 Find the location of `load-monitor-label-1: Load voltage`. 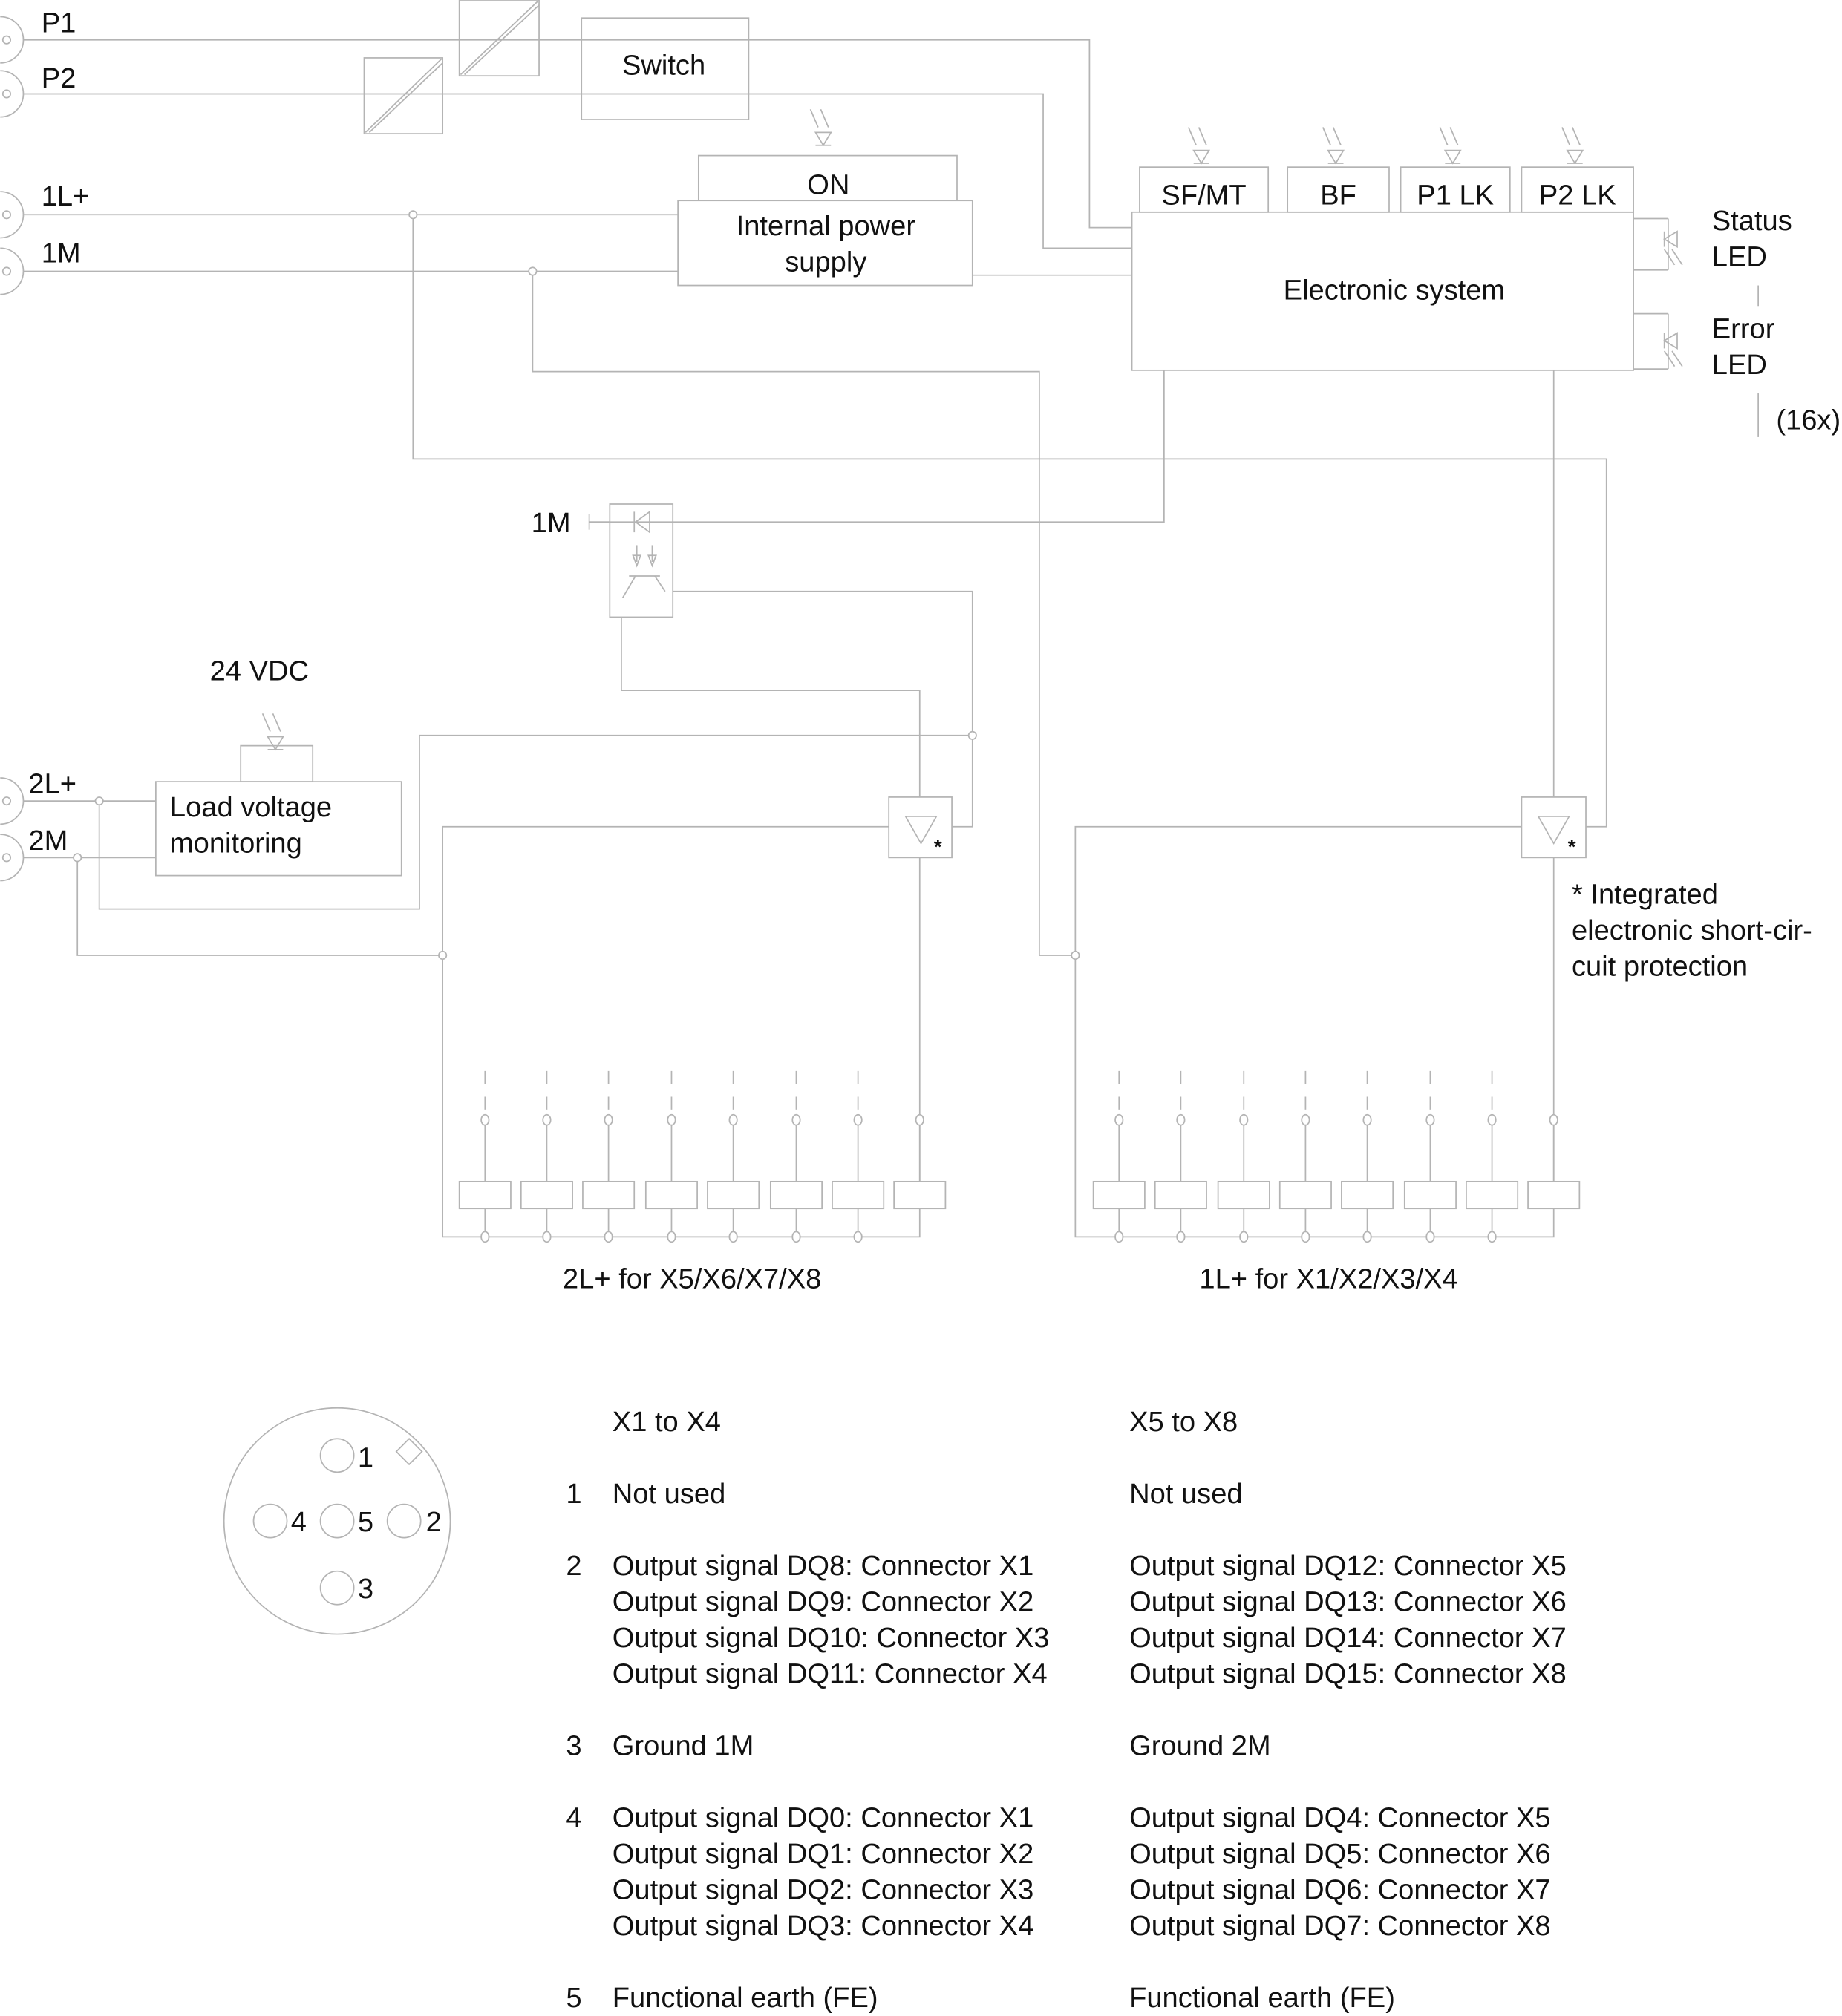

load-monitor-label-1: Load voltage is located at coordinates (251, 808).